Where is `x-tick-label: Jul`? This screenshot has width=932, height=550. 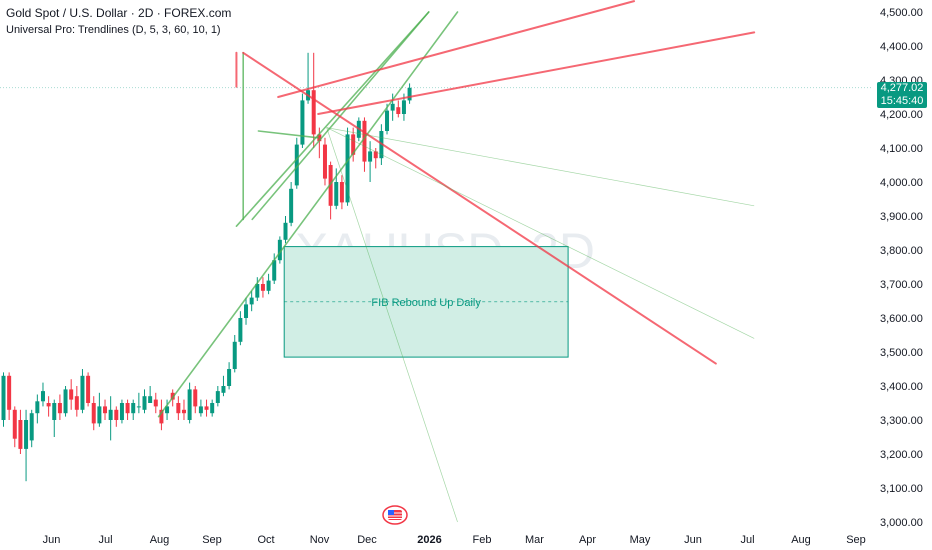 x-tick-label: Jul is located at coordinates (105, 540).